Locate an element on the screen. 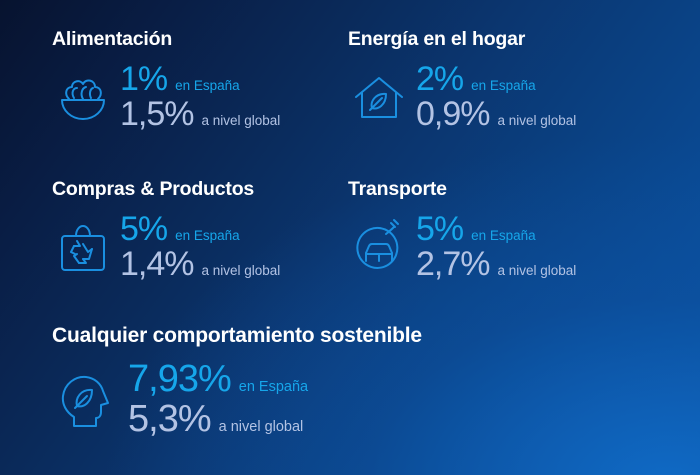 The height and width of the screenshot is (475, 700). stat-row-spain: 7,93% en España is located at coordinates (218, 379).